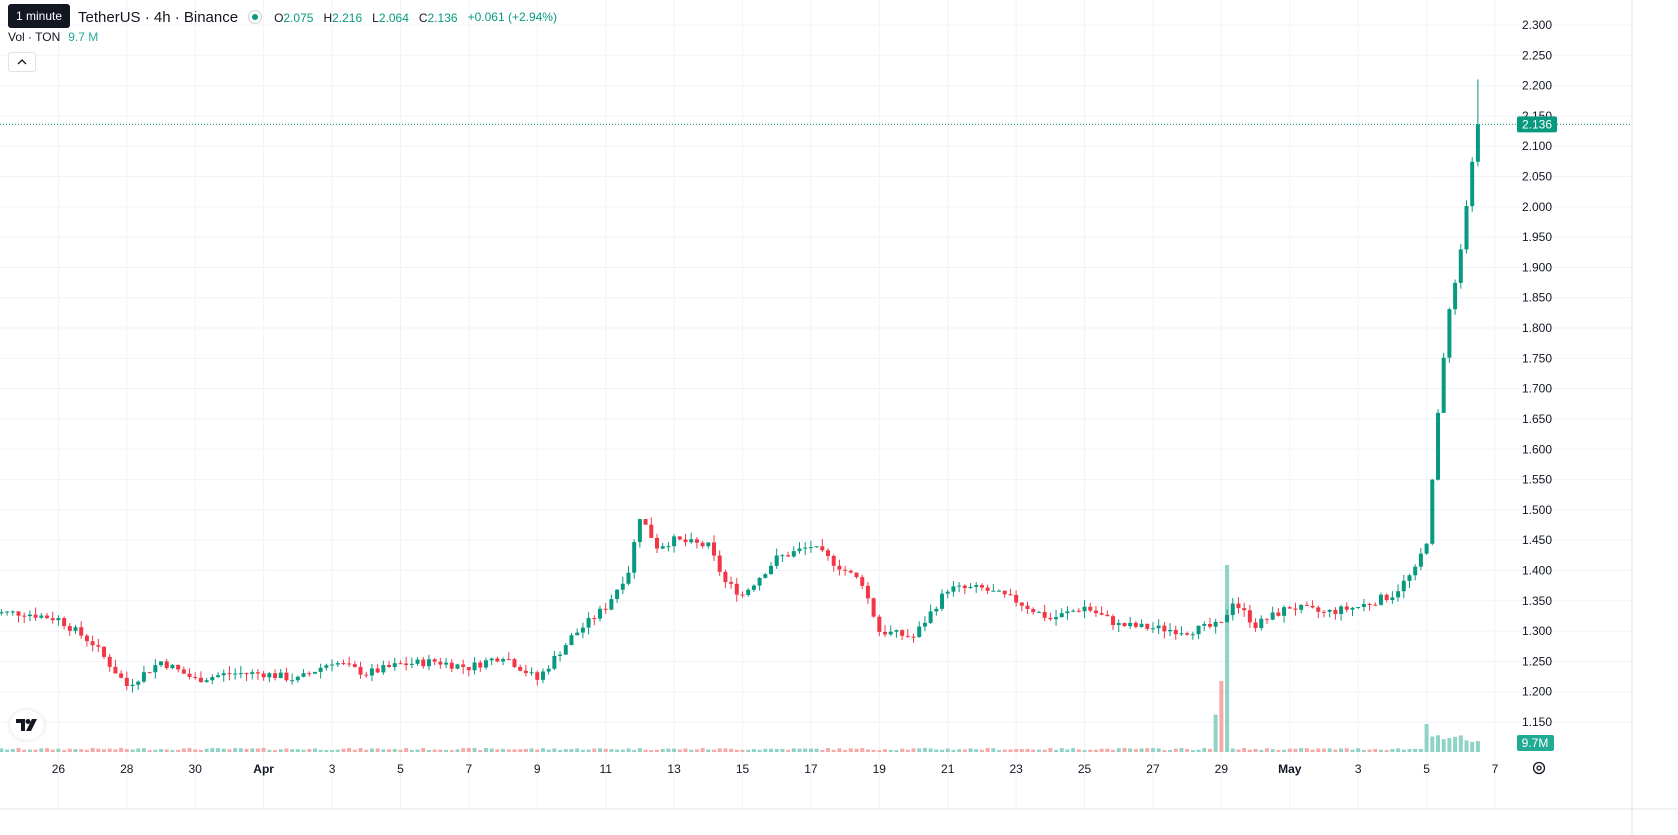 The image size is (1678, 835). Describe the element at coordinates (1290, 769) in the screenshot. I see `x-tick-label: May` at that location.